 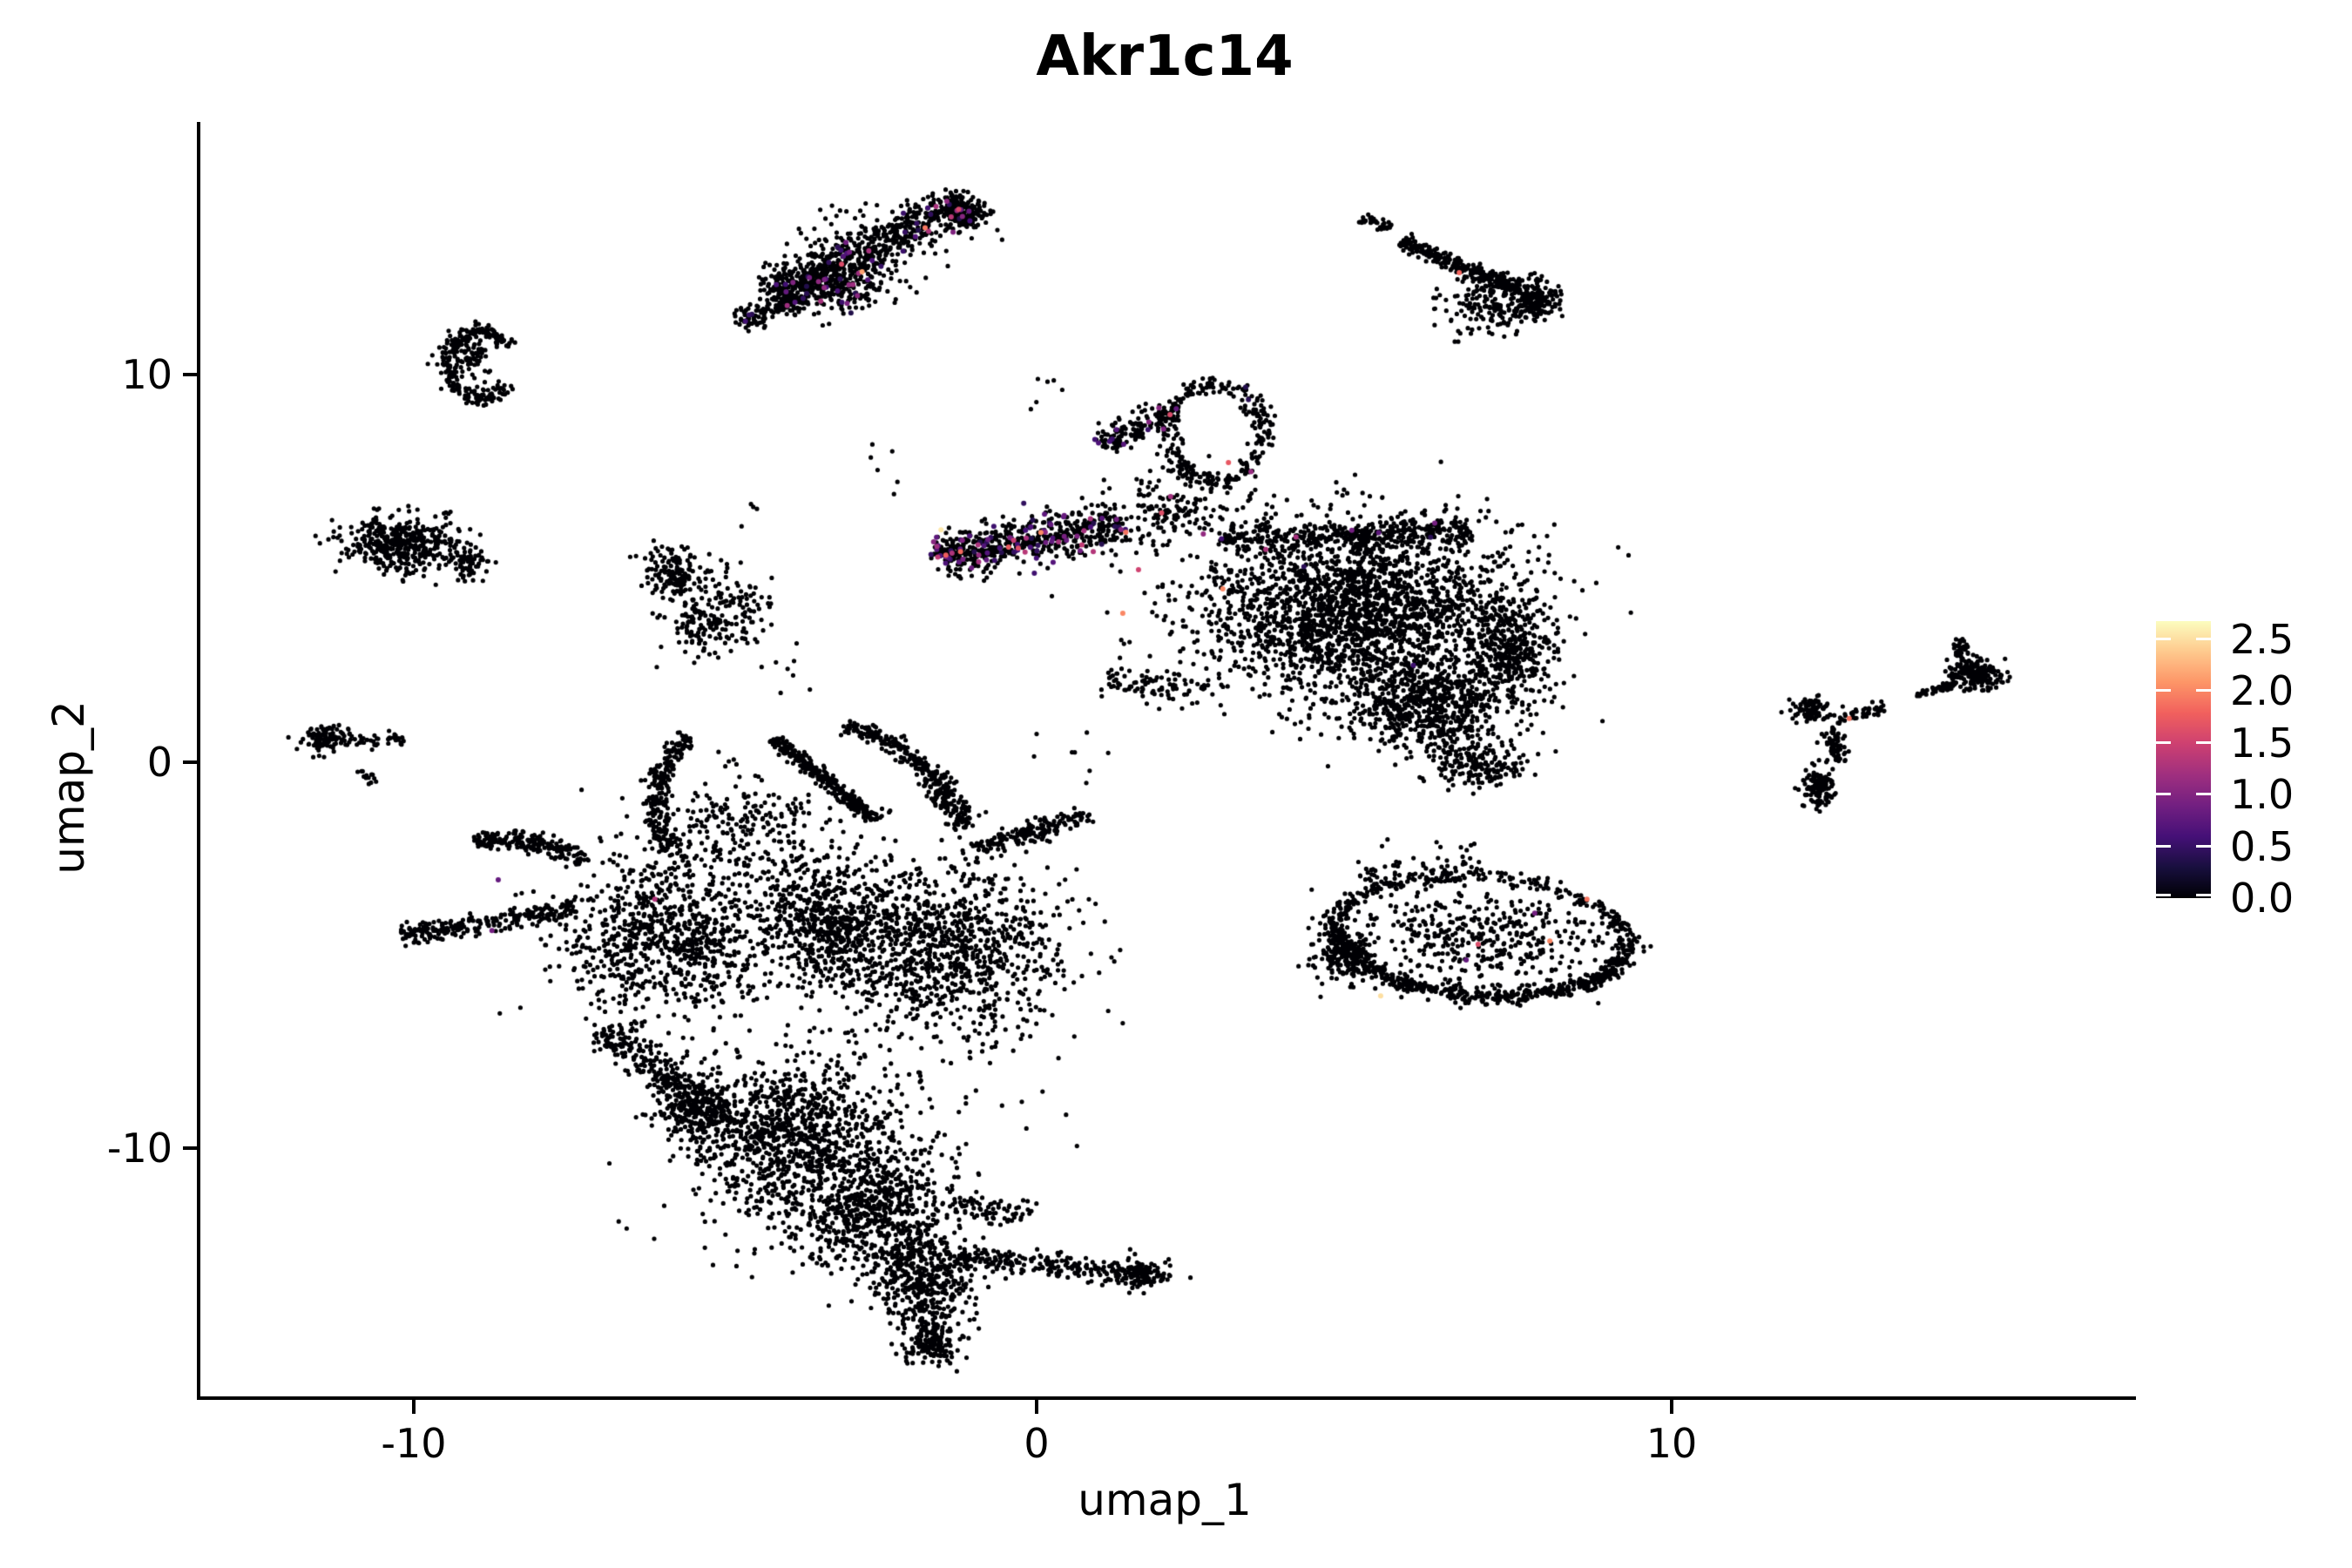 What do you see at coordinates (1672, 1443) in the screenshot?
I see `x-tick-label: 10` at bounding box center [1672, 1443].